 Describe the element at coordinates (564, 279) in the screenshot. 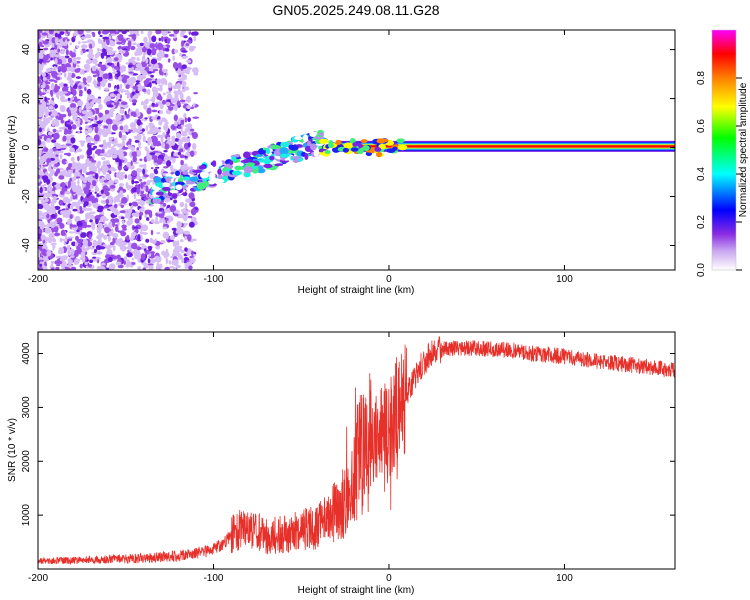

I see `spectrogram-x-tick-label: 100` at that location.